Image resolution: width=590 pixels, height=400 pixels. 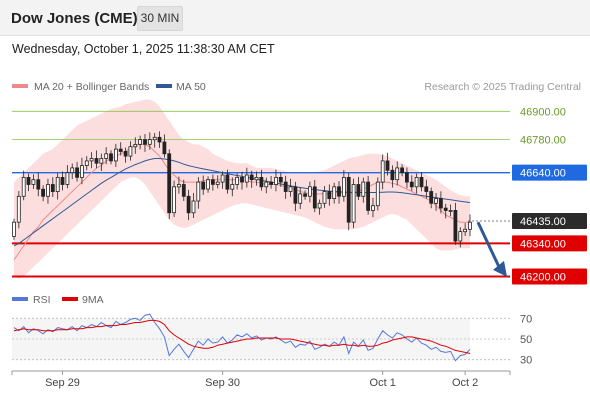 What do you see at coordinates (543, 244) in the screenshot?
I see `support-price-label: 46340.00` at bounding box center [543, 244].